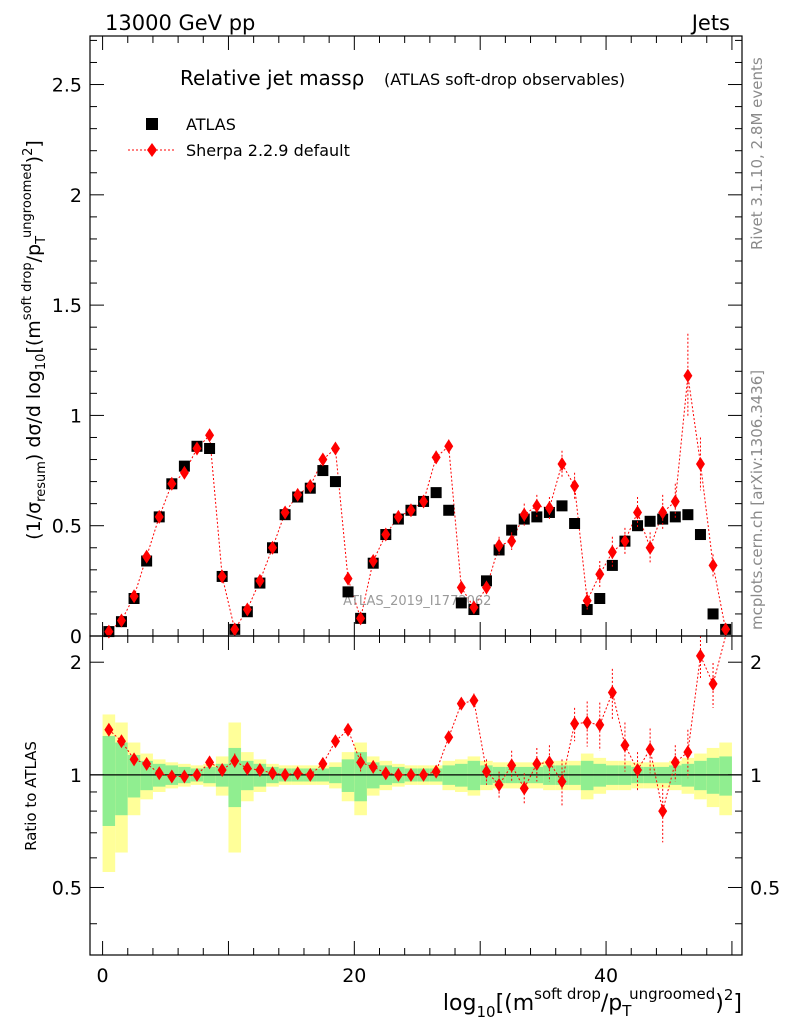 The image size is (786, 1024). What do you see at coordinates (76, 776) in the screenshot?
I see `y-tick-label-ratio: 1` at bounding box center [76, 776].